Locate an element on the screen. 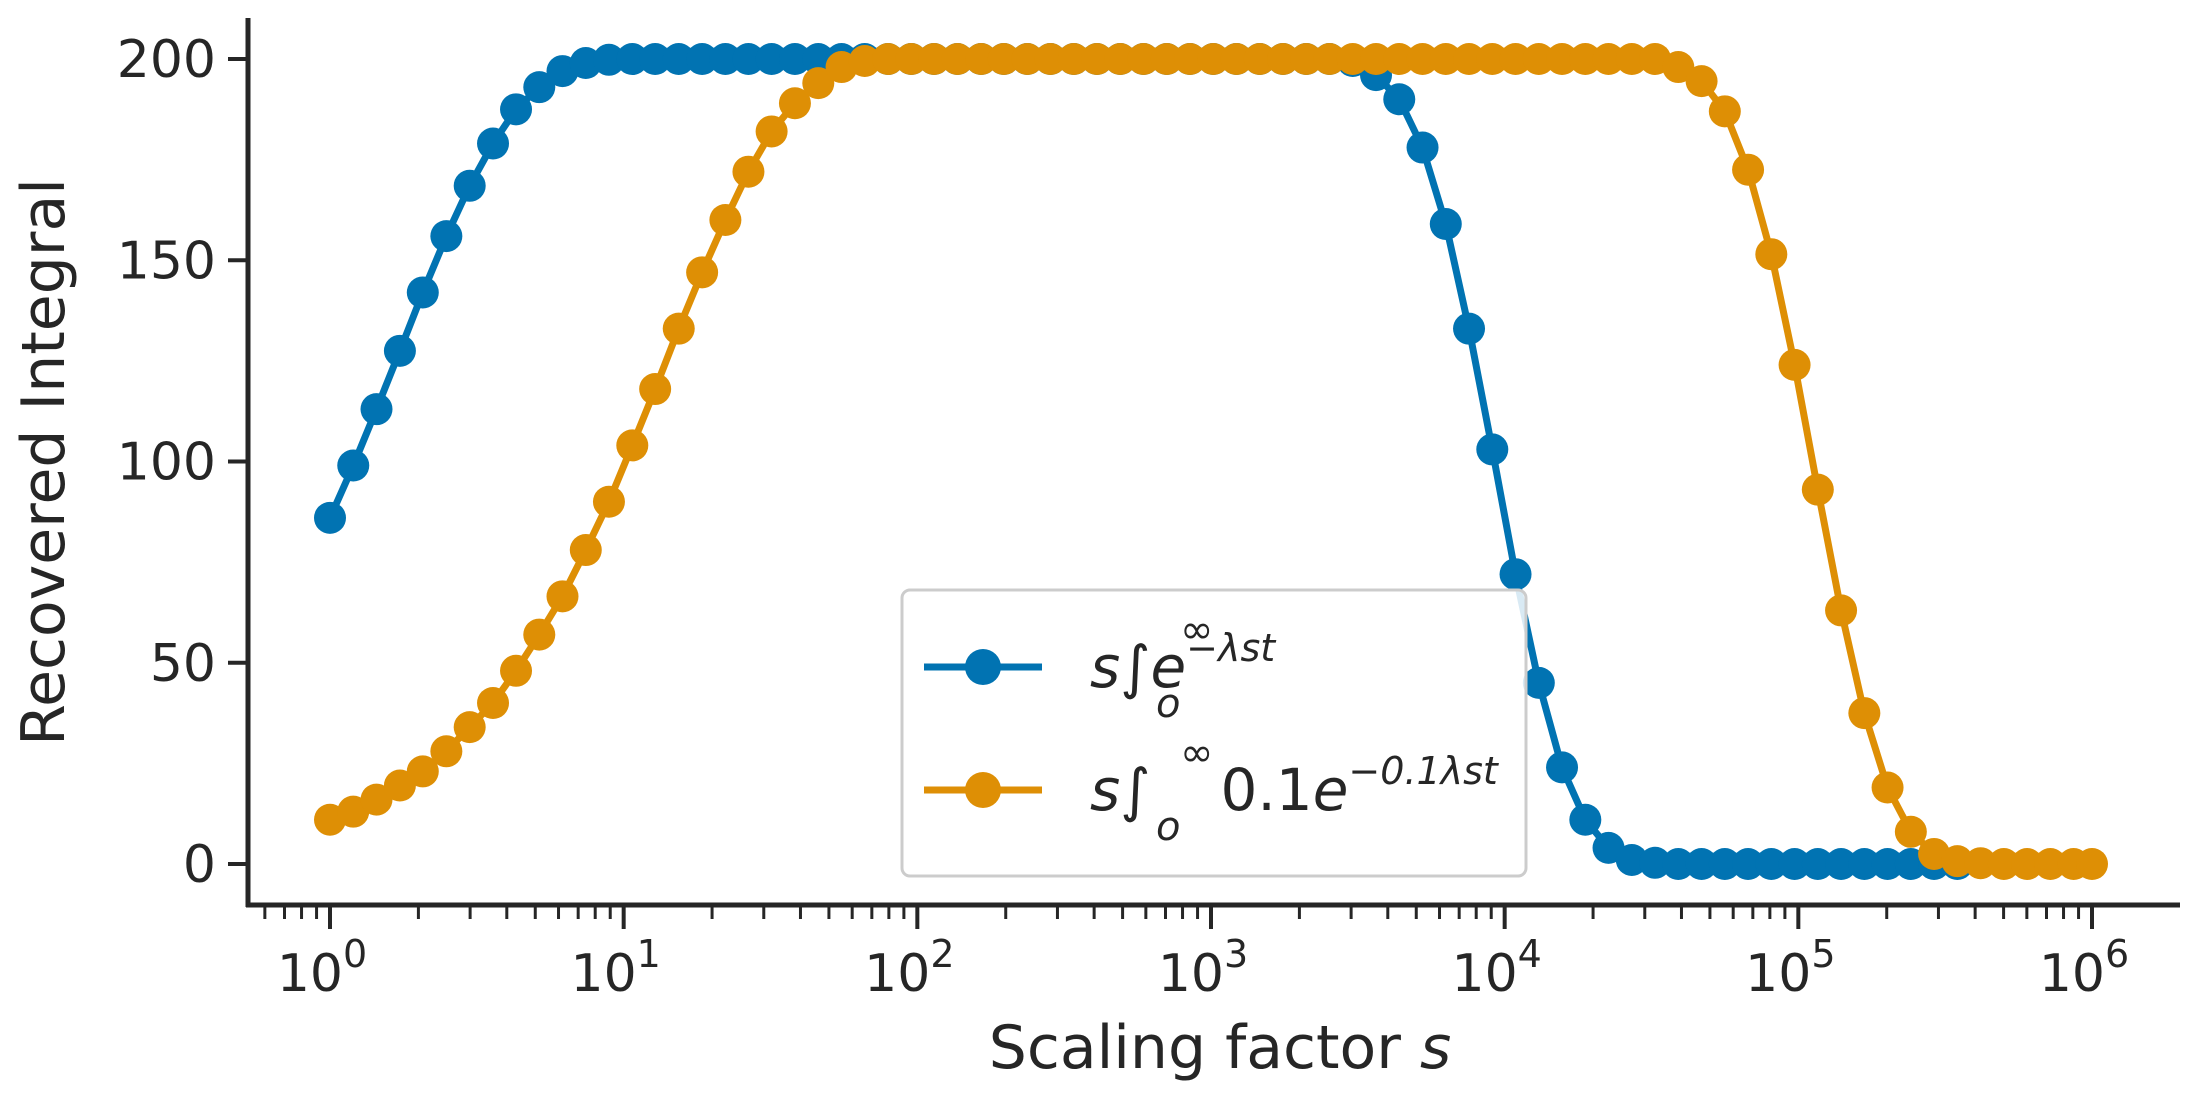 The width and height of the screenshot is (2198, 1101). x-tick-label: 10³ is located at coordinates (1203, 968).